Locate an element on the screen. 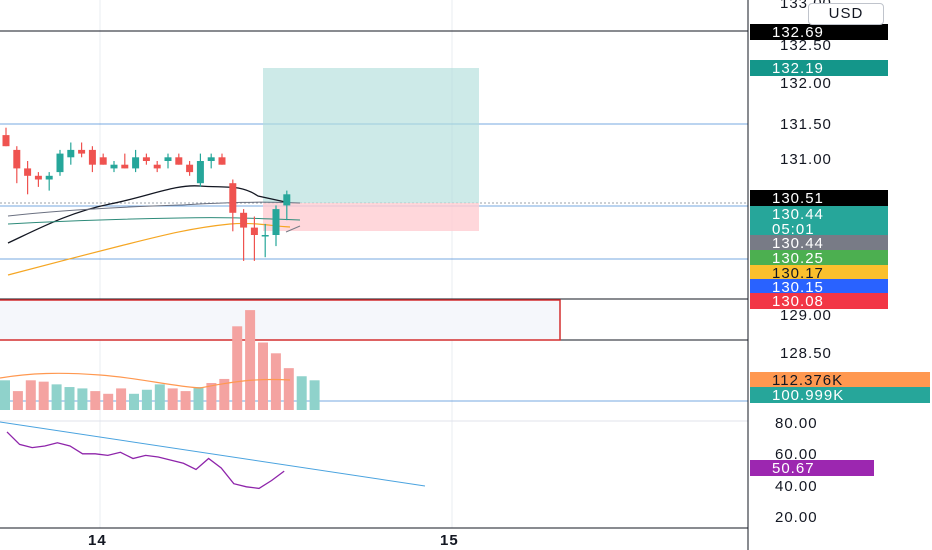 This screenshot has width=932, height=550. target-zone is located at coordinates (371, 135).